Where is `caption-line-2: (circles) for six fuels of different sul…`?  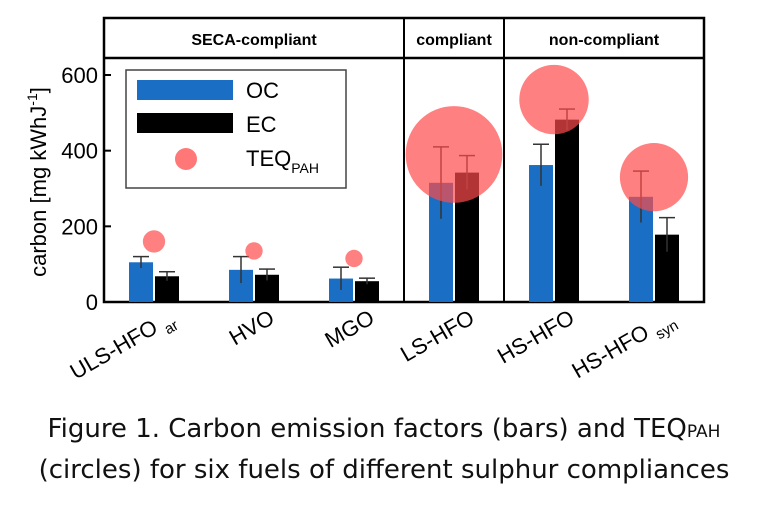 caption-line-2: (circles) for six fuels of different sul… is located at coordinates (384, 470).